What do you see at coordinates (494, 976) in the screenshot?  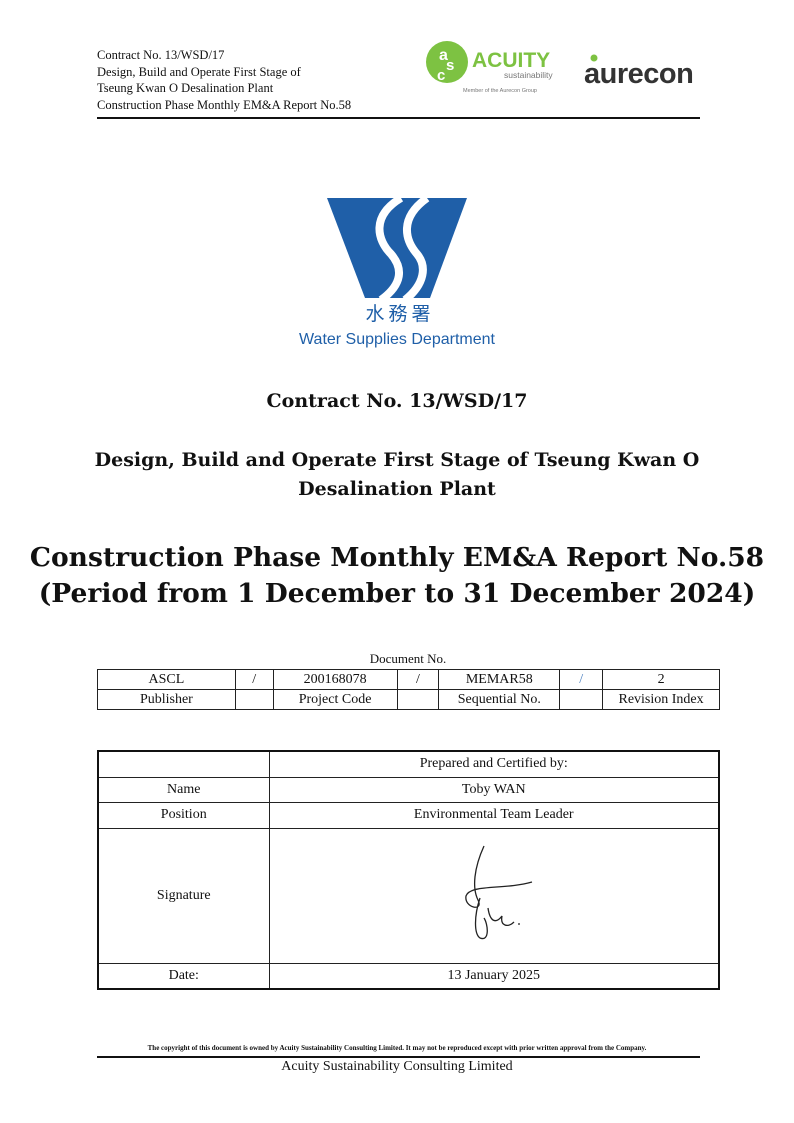 I see `date-value: 13 January 2025` at bounding box center [494, 976].